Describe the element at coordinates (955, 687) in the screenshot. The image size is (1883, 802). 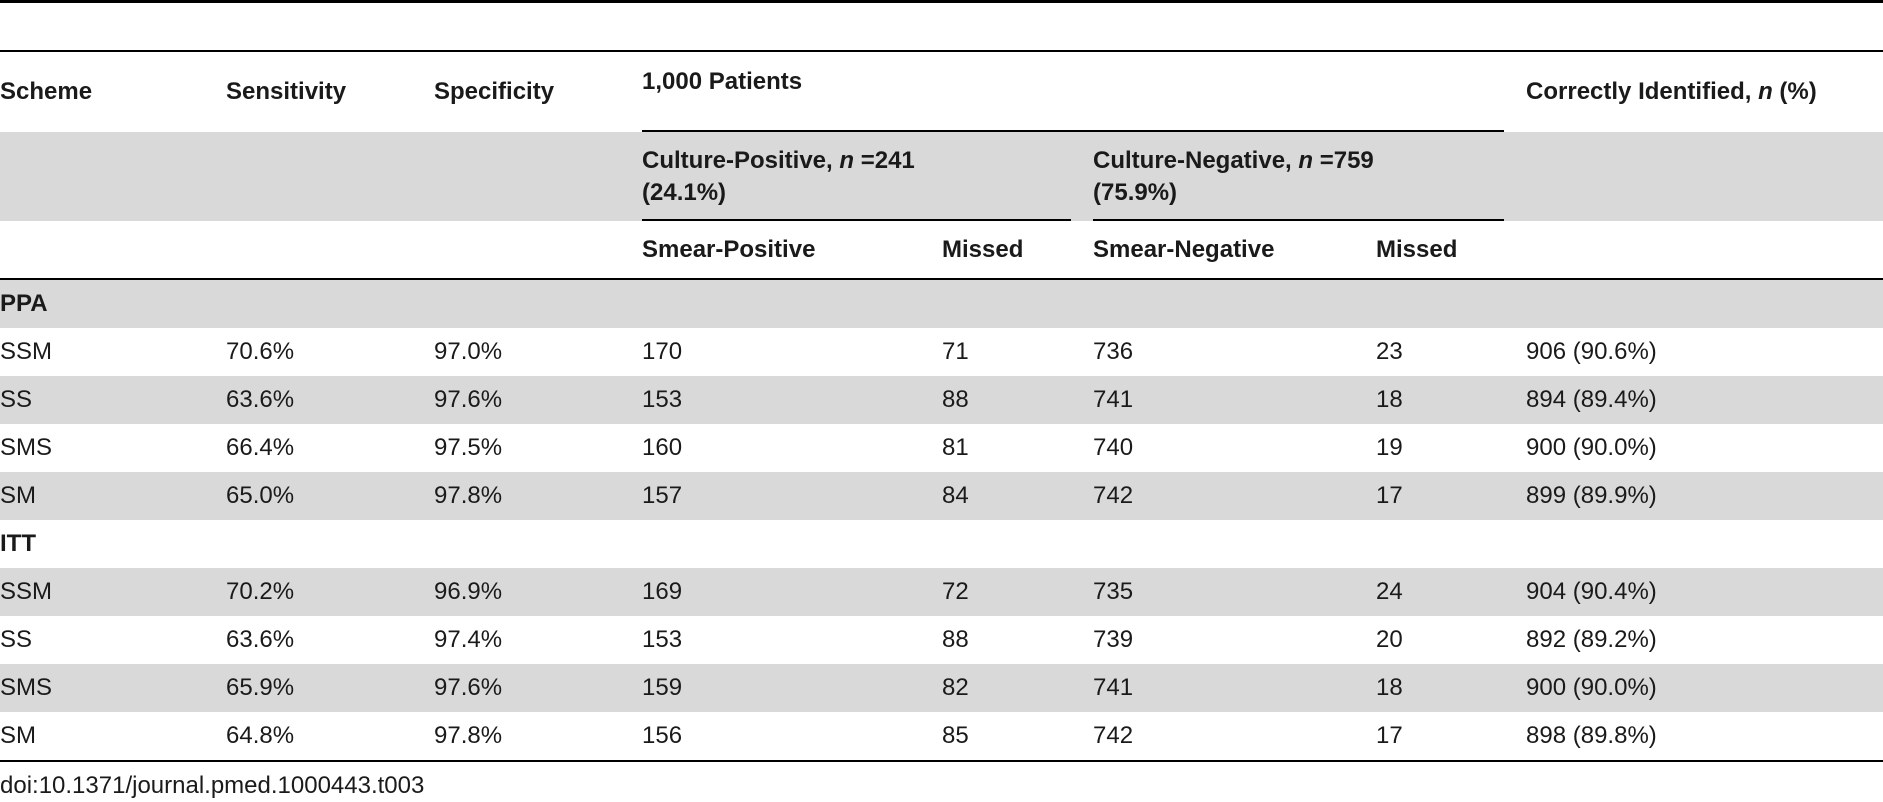
I see `cell-missed-pos: 82` at that location.